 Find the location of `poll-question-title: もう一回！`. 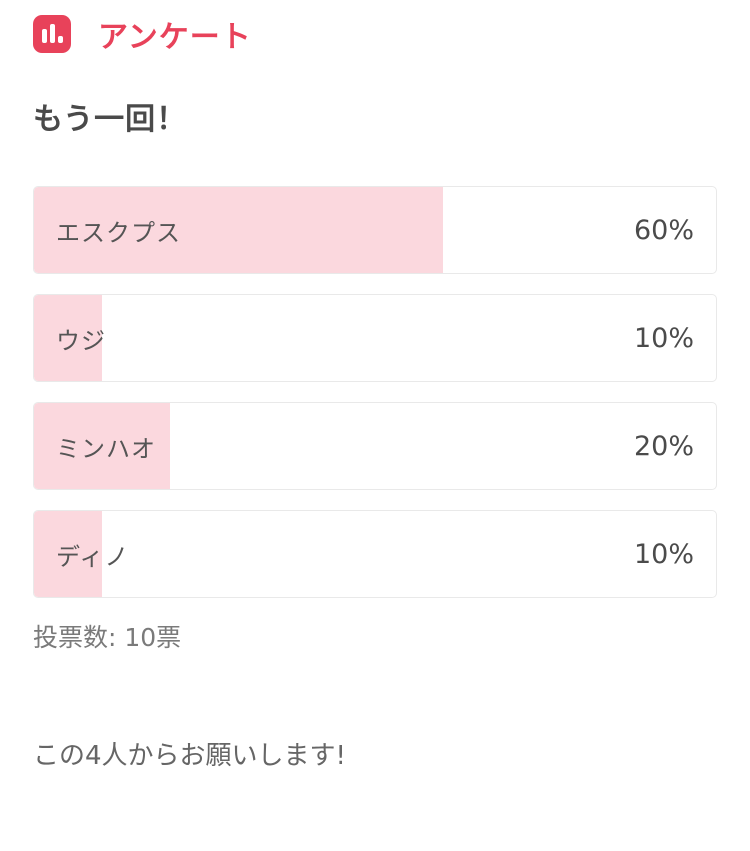

poll-question-title: もう一回！ is located at coordinates (110, 119).